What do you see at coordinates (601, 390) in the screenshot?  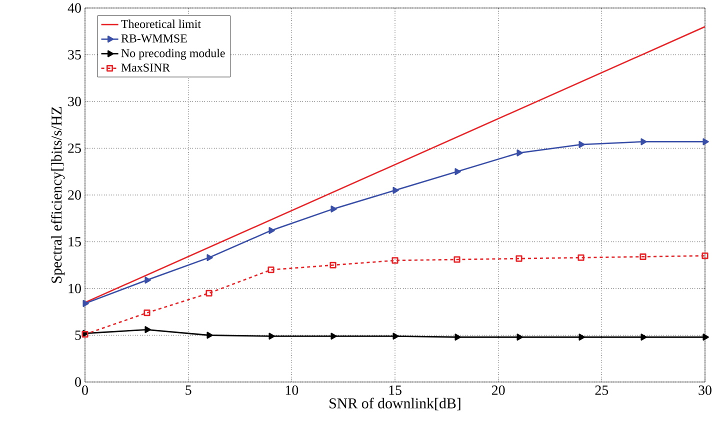 I see `x-tick-label: 25` at bounding box center [601, 390].